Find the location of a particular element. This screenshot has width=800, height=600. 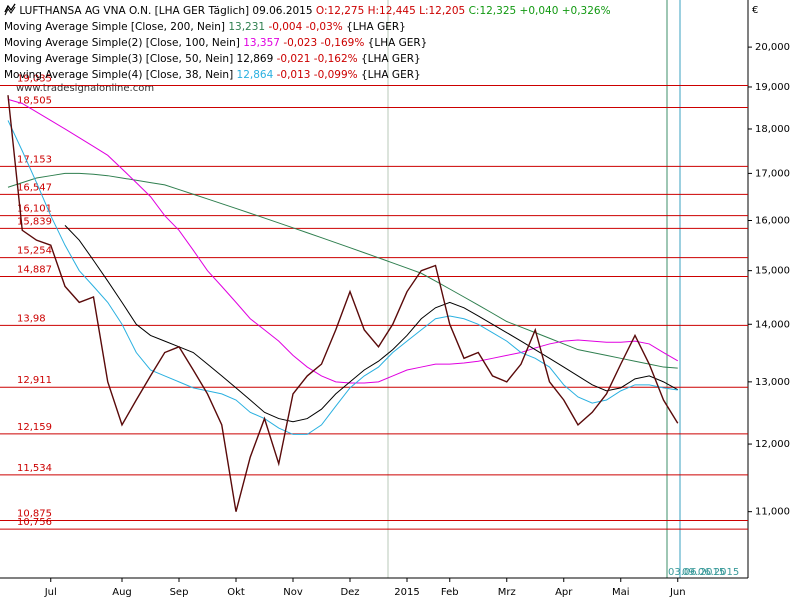

legend-last: 12,869 is located at coordinates (255, 59).